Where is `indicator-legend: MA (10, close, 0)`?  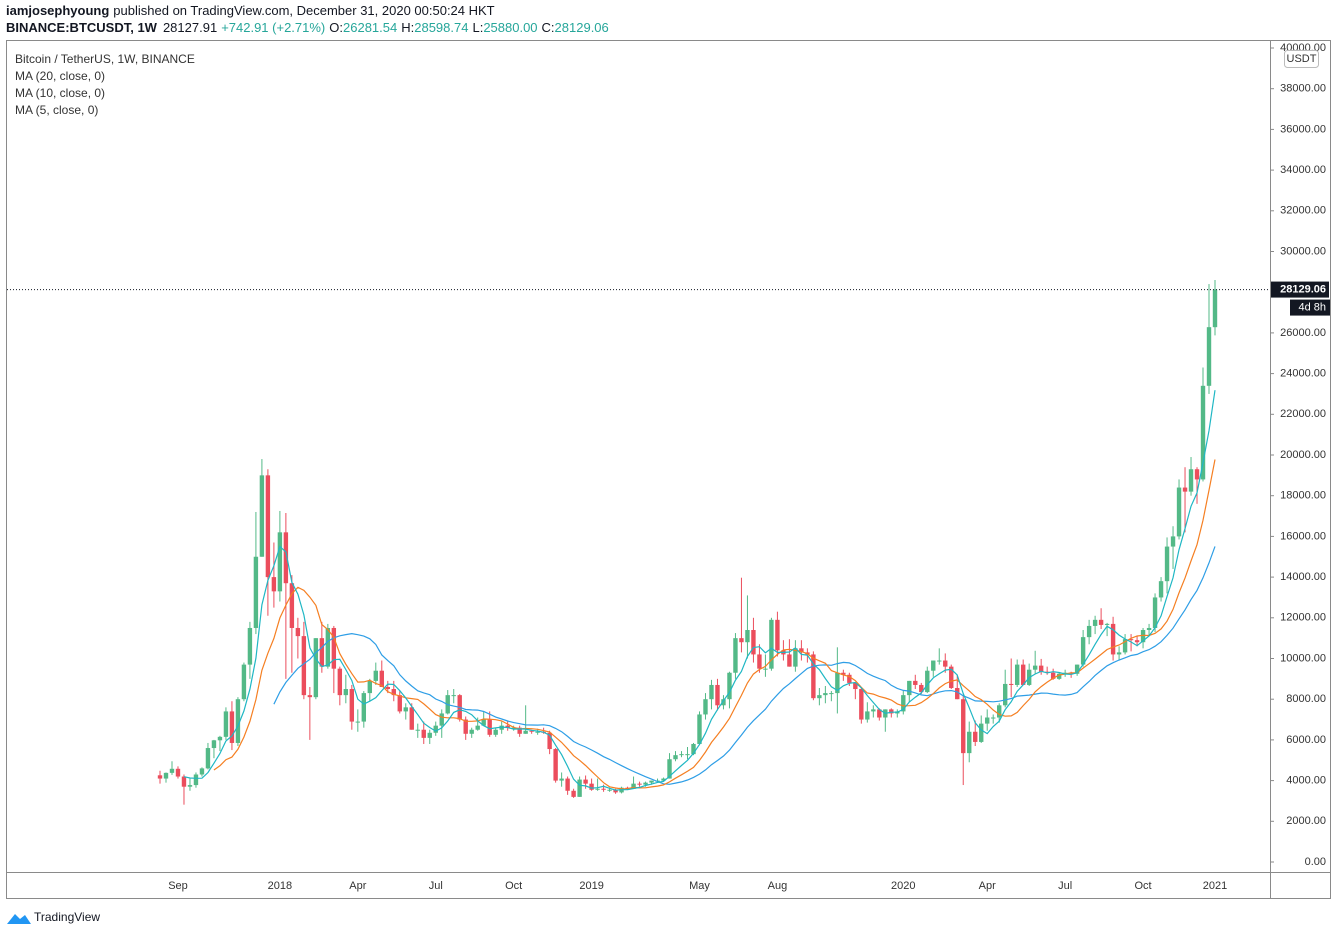
indicator-legend: MA (10, close, 0) is located at coordinates (60, 93).